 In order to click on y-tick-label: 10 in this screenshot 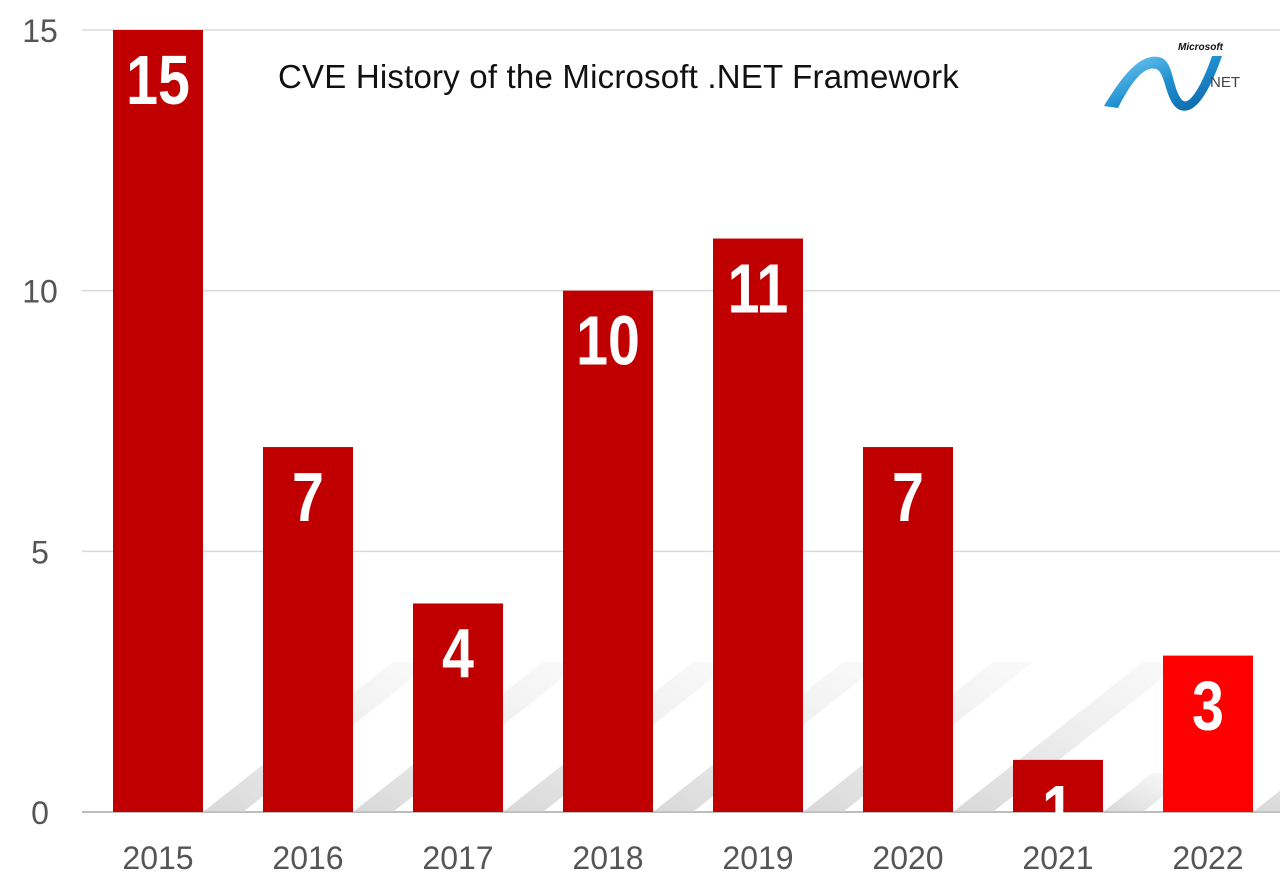, I will do `click(40, 292)`.